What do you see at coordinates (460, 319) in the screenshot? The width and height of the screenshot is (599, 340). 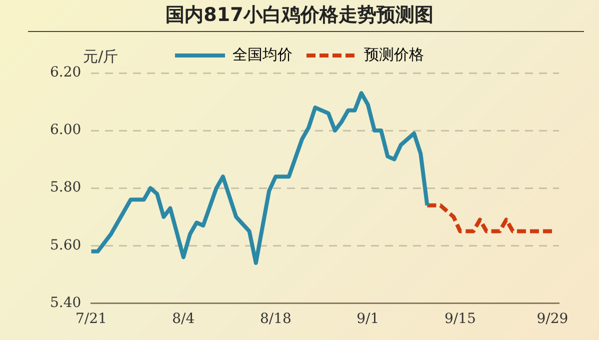 I see `x-tick-label: 9/15` at bounding box center [460, 319].